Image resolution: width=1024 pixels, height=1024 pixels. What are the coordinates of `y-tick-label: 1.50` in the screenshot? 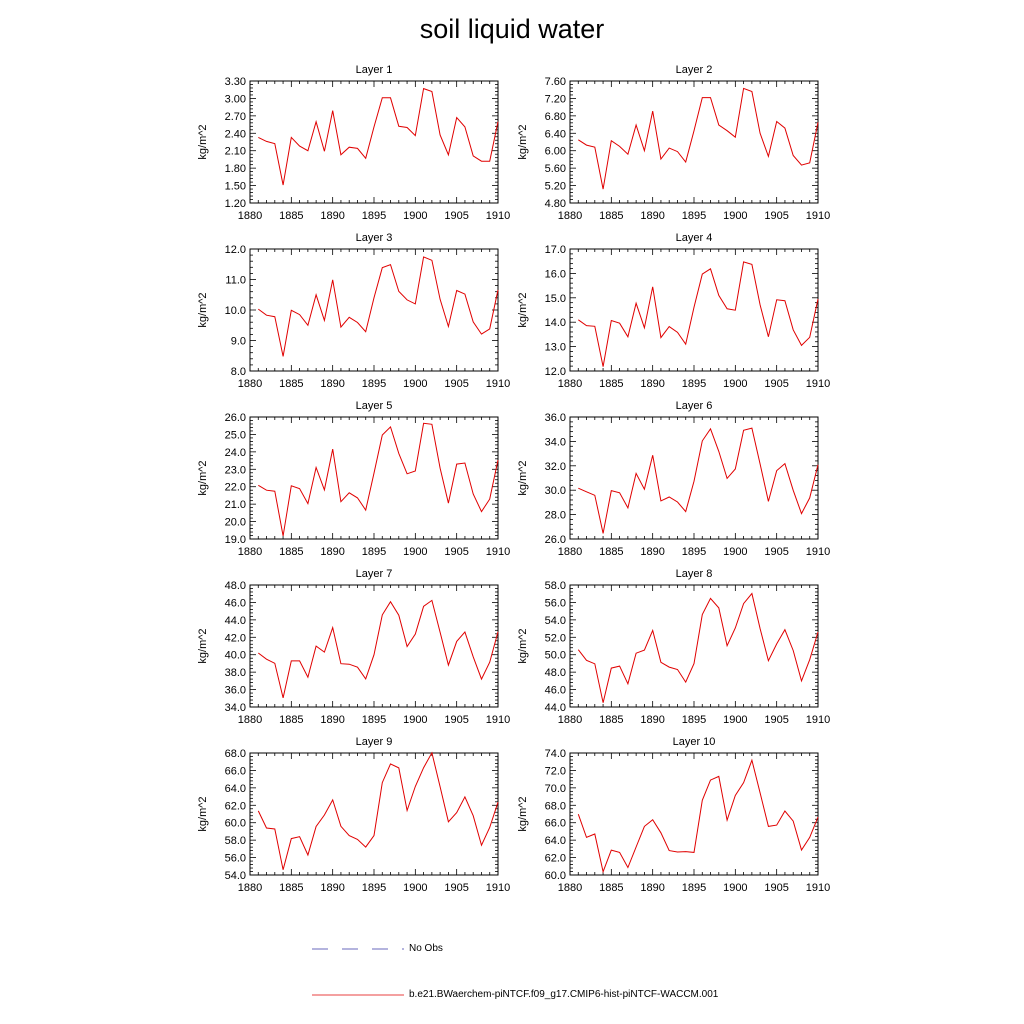 It's located at (235, 187).